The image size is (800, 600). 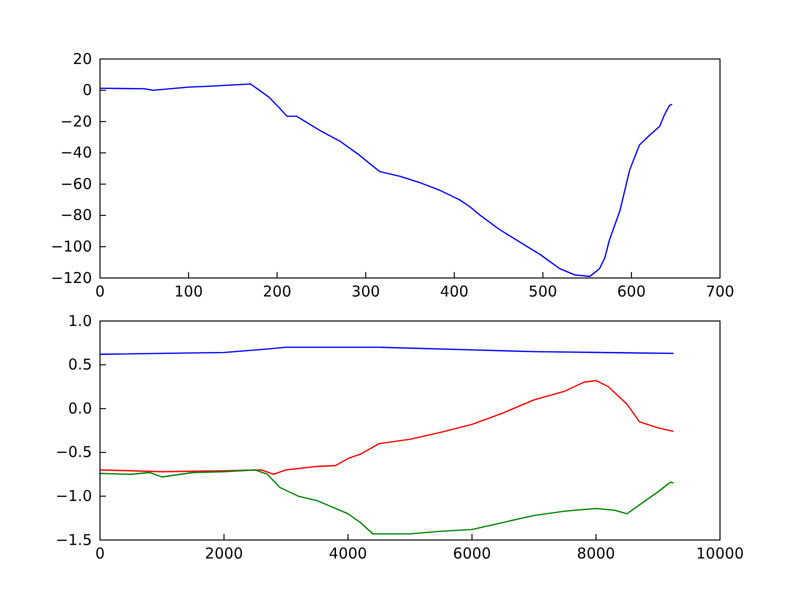 I want to click on x-tick-label: 100, so click(x=188, y=291).